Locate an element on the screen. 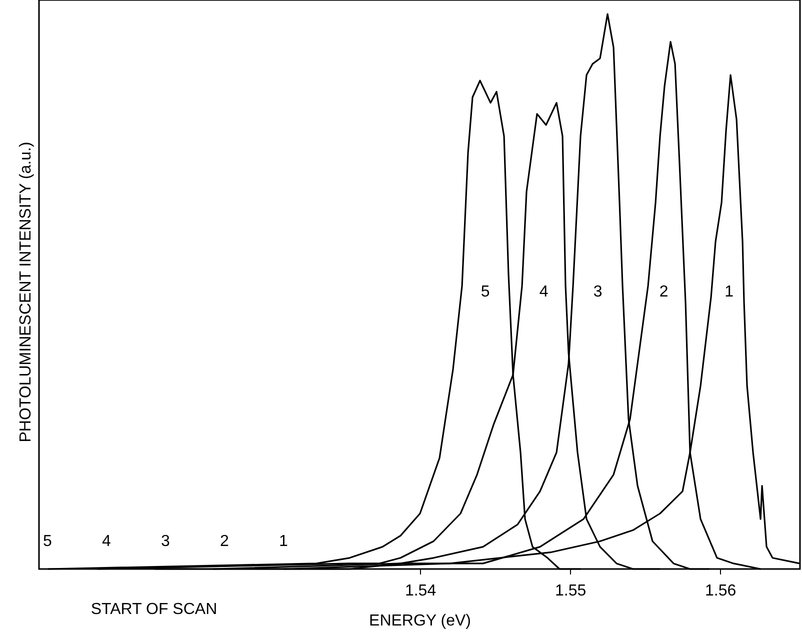 The height and width of the screenshot is (643, 802). x-axis-title: ENERGY (eV) is located at coordinates (420, 621).